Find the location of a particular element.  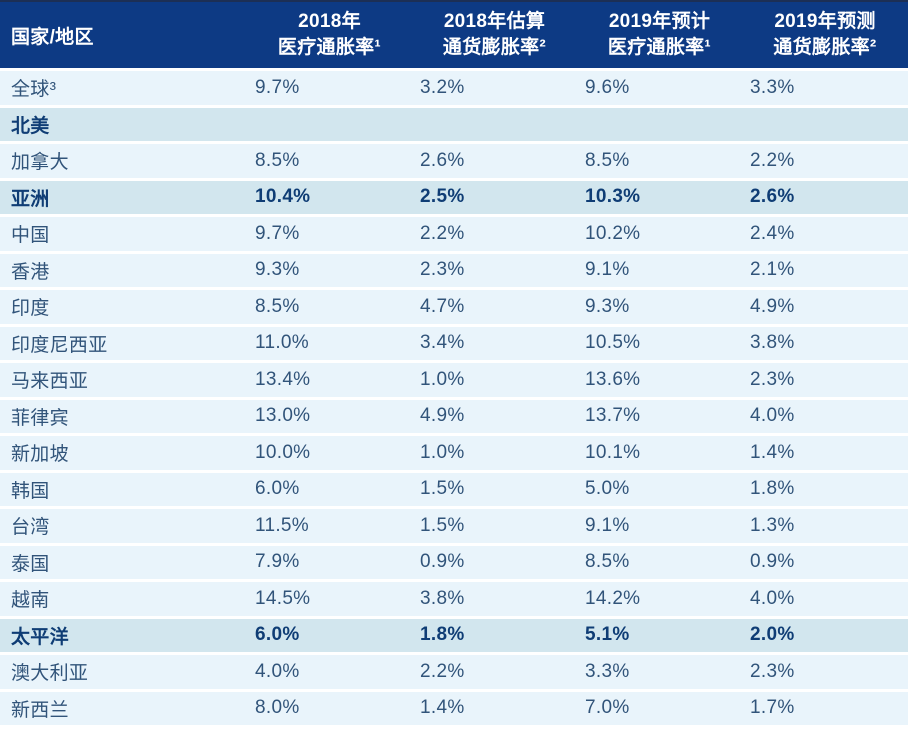

header-region-label: 国家/地区 is located at coordinates (52, 37).